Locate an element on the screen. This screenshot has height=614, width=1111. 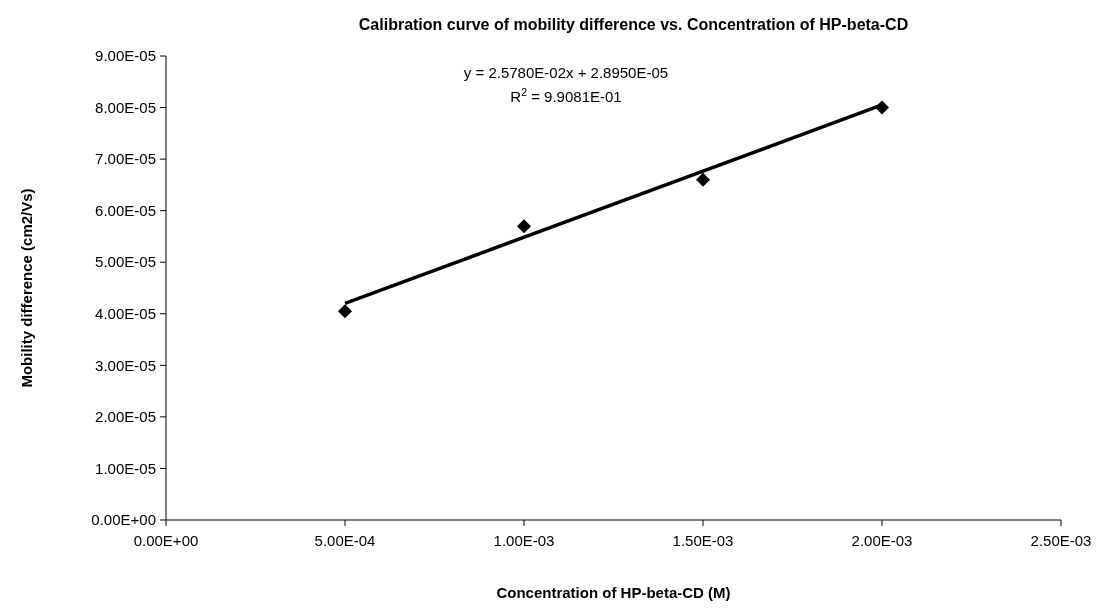
y-tick-label: 7.00E-05 is located at coordinates (125, 159).